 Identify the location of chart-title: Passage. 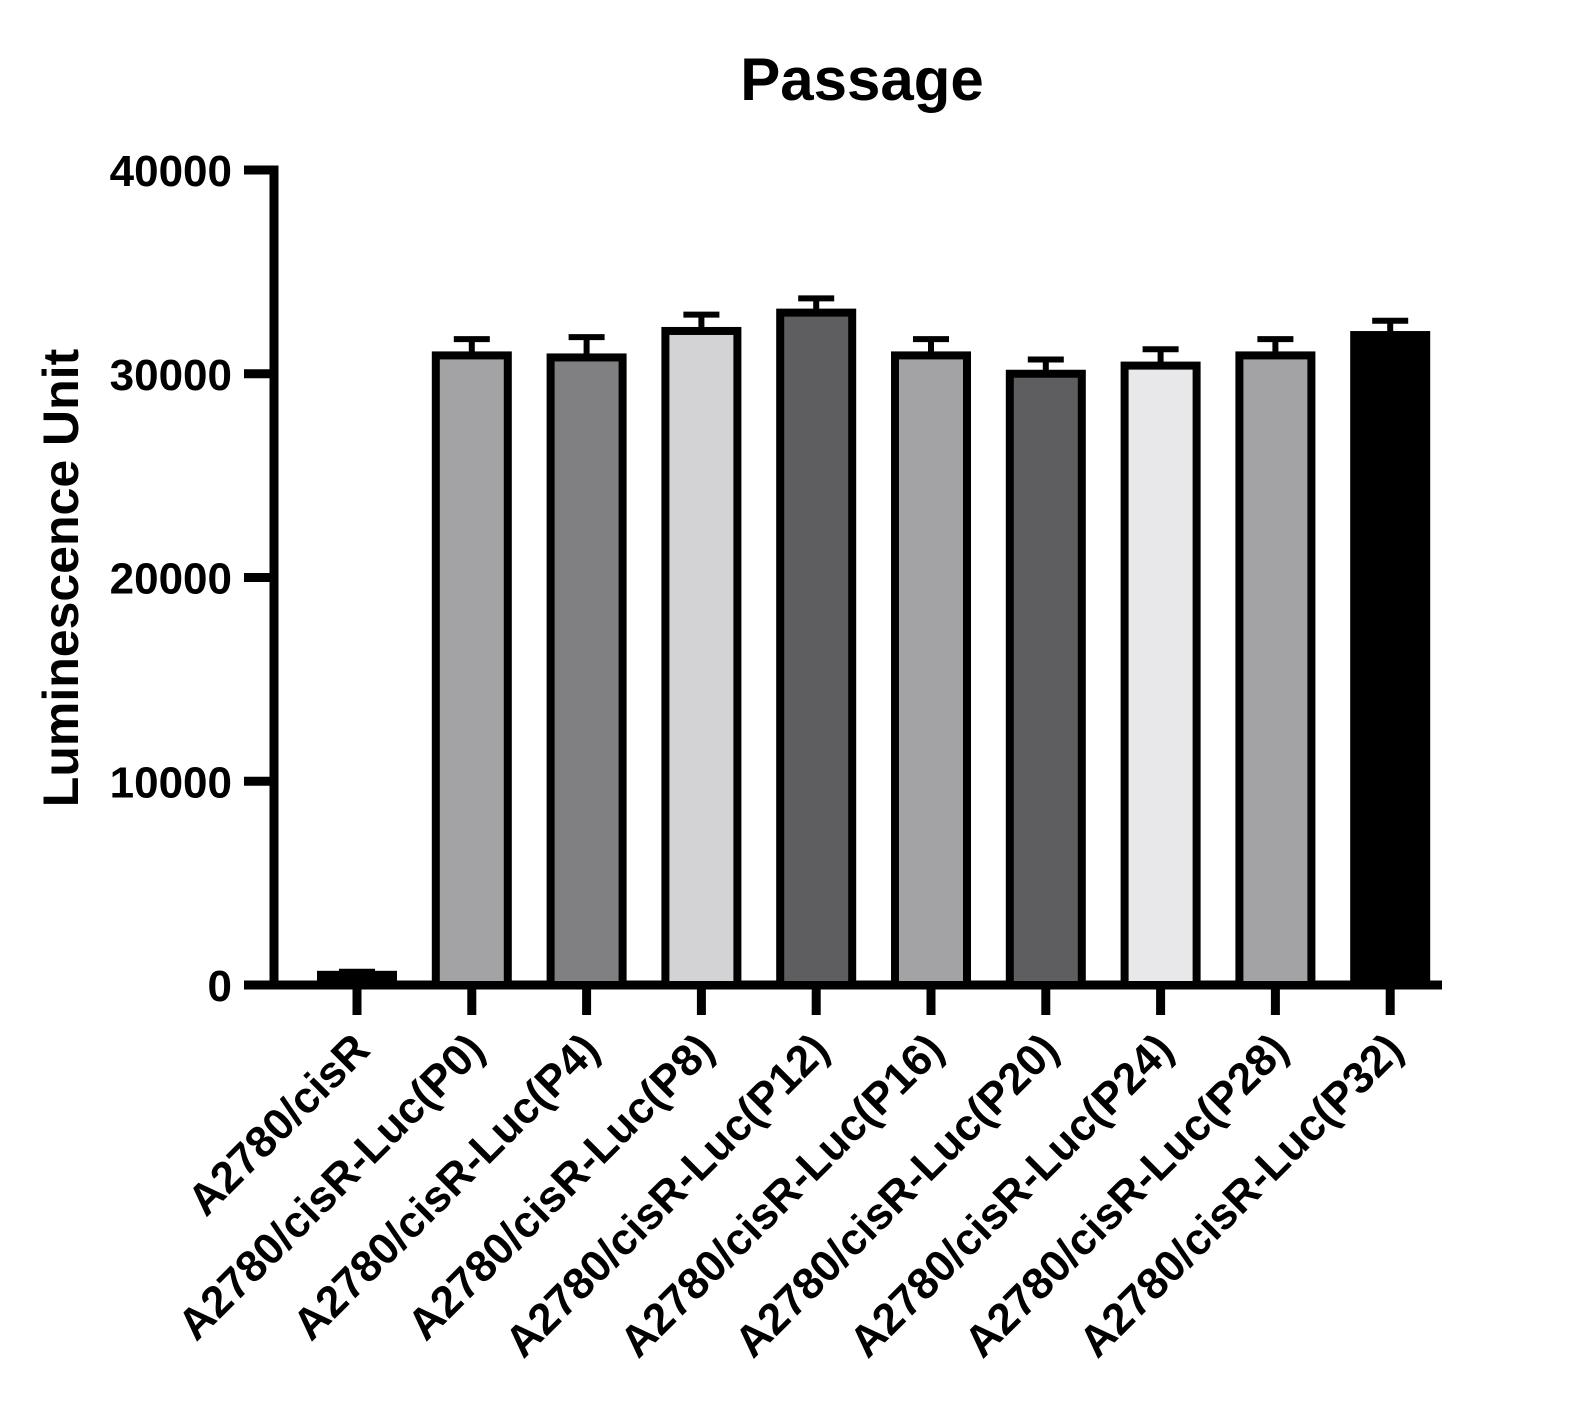
(862, 79).